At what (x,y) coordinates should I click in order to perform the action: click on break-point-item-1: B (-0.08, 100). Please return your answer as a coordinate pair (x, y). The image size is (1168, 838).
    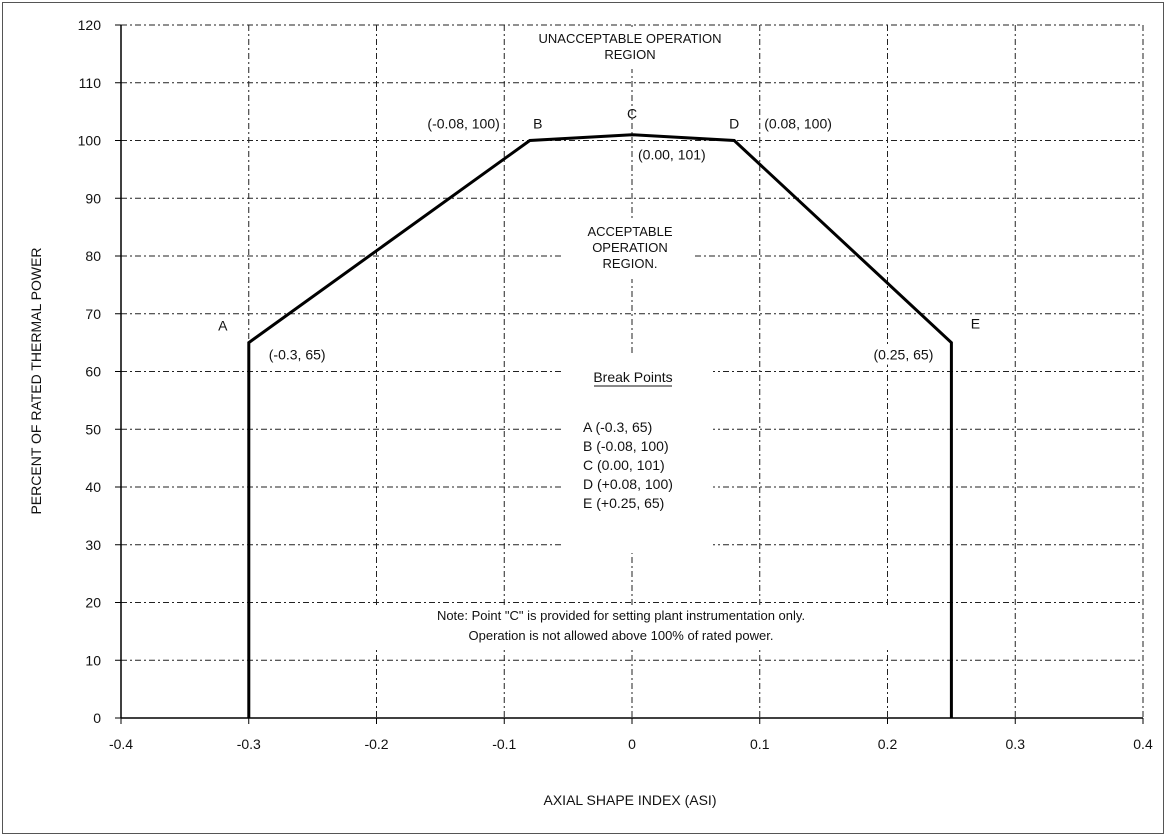
    Looking at the image, I should click on (626, 446).